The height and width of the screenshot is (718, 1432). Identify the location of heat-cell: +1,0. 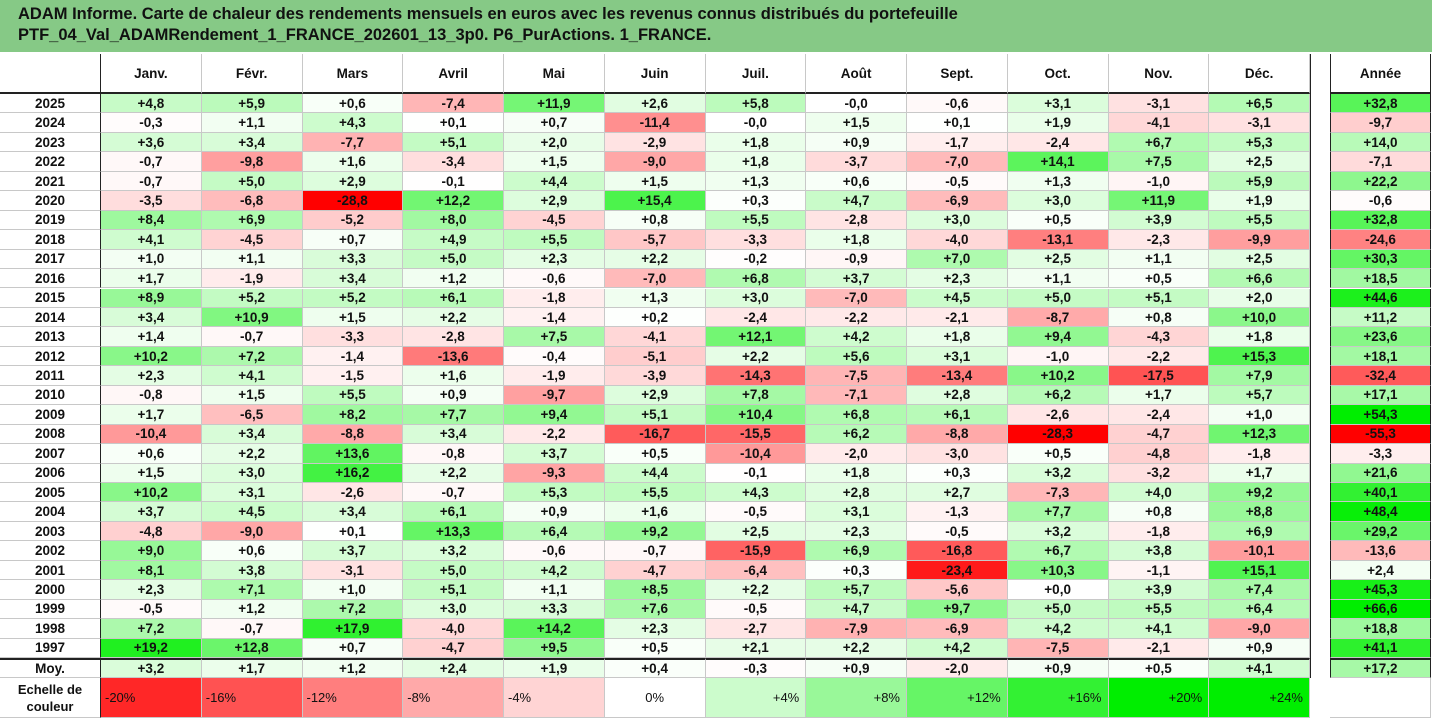
(353, 590).